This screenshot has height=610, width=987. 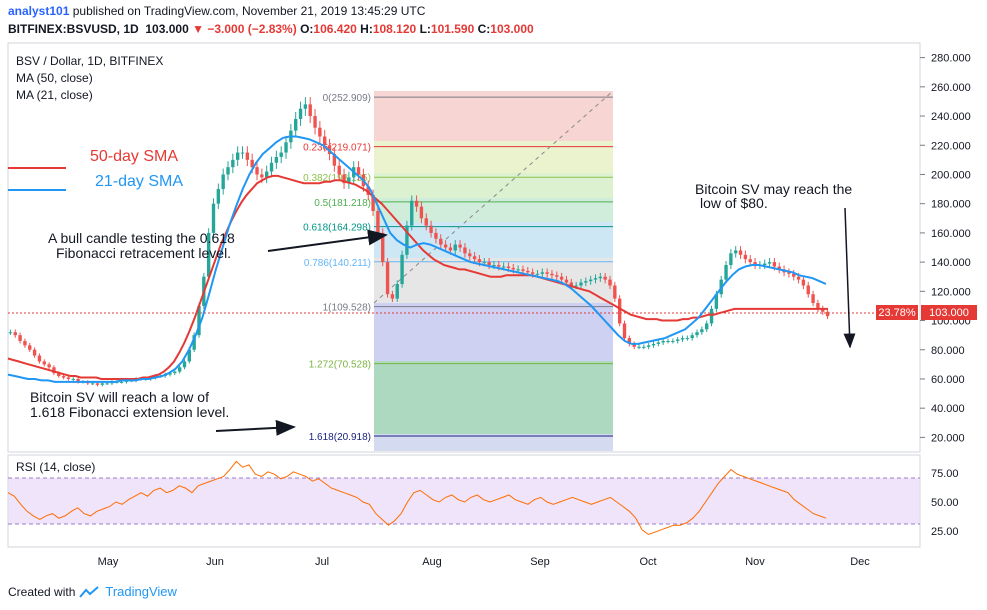 What do you see at coordinates (755, 562) in the screenshot?
I see `time-tick-label: Nov` at bounding box center [755, 562].